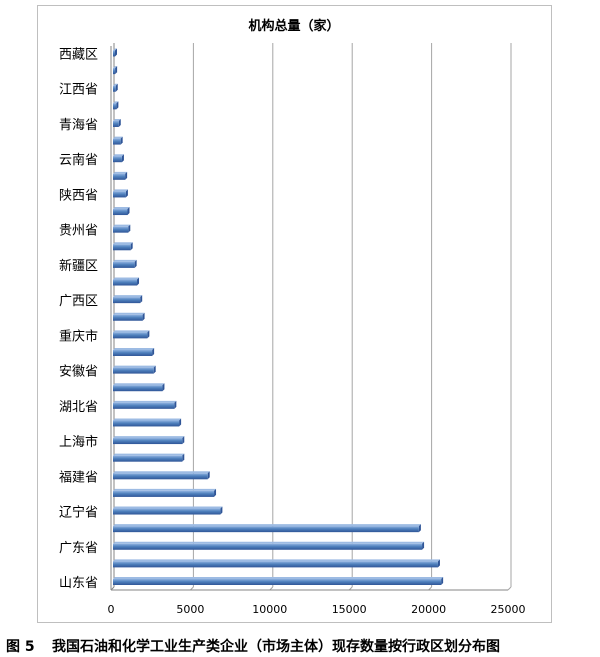 The image size is (600, 657). Describe the element at coordinates (78, 266) in the screenshot. I see `category-label: 新疆区` at that location.